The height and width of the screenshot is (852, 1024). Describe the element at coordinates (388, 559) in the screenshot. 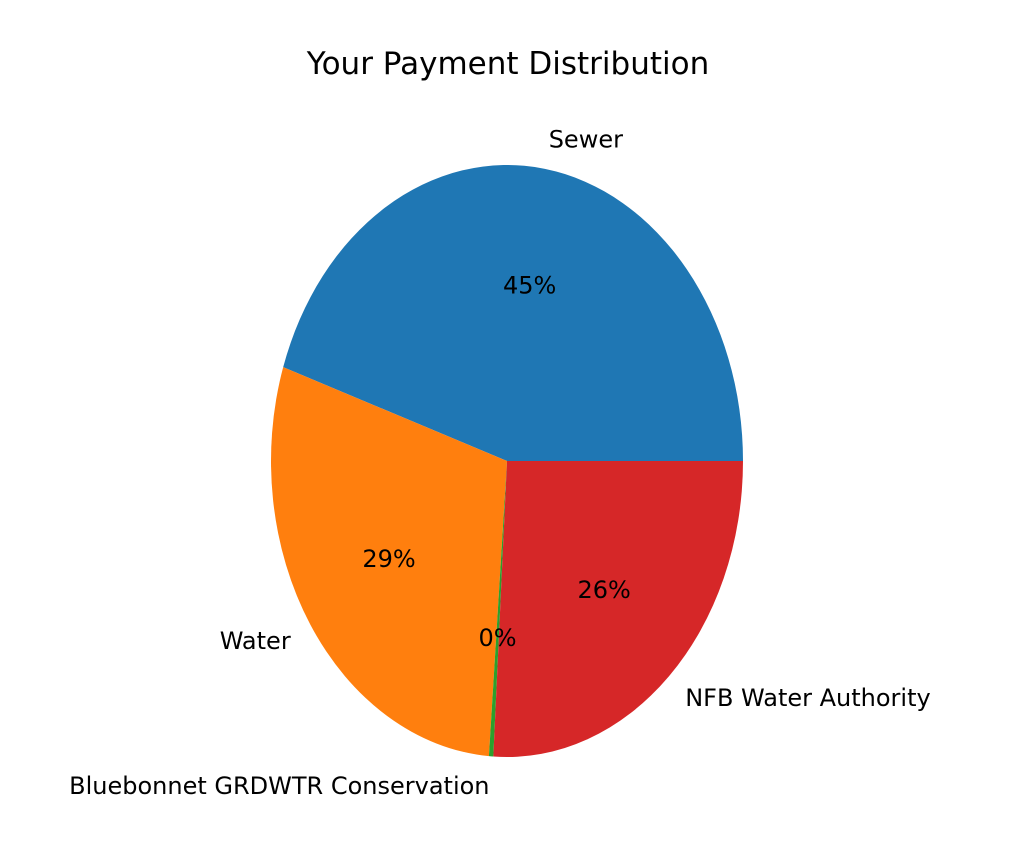

I see `slice-percent-water: 29%` at that location.